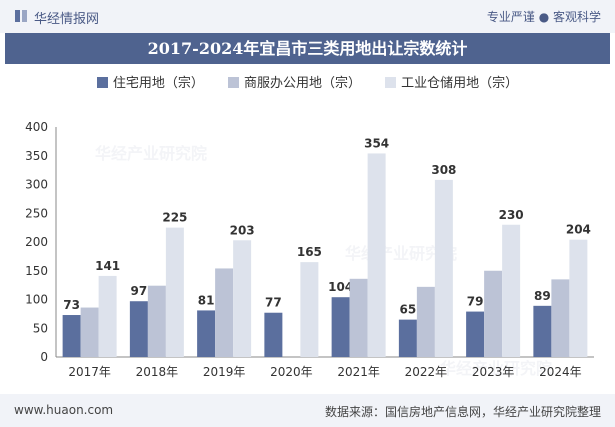  What do you see at coordinates (542, 296) in the screenshot?
I see `data-label: 89` at bounding box center [542, 296].